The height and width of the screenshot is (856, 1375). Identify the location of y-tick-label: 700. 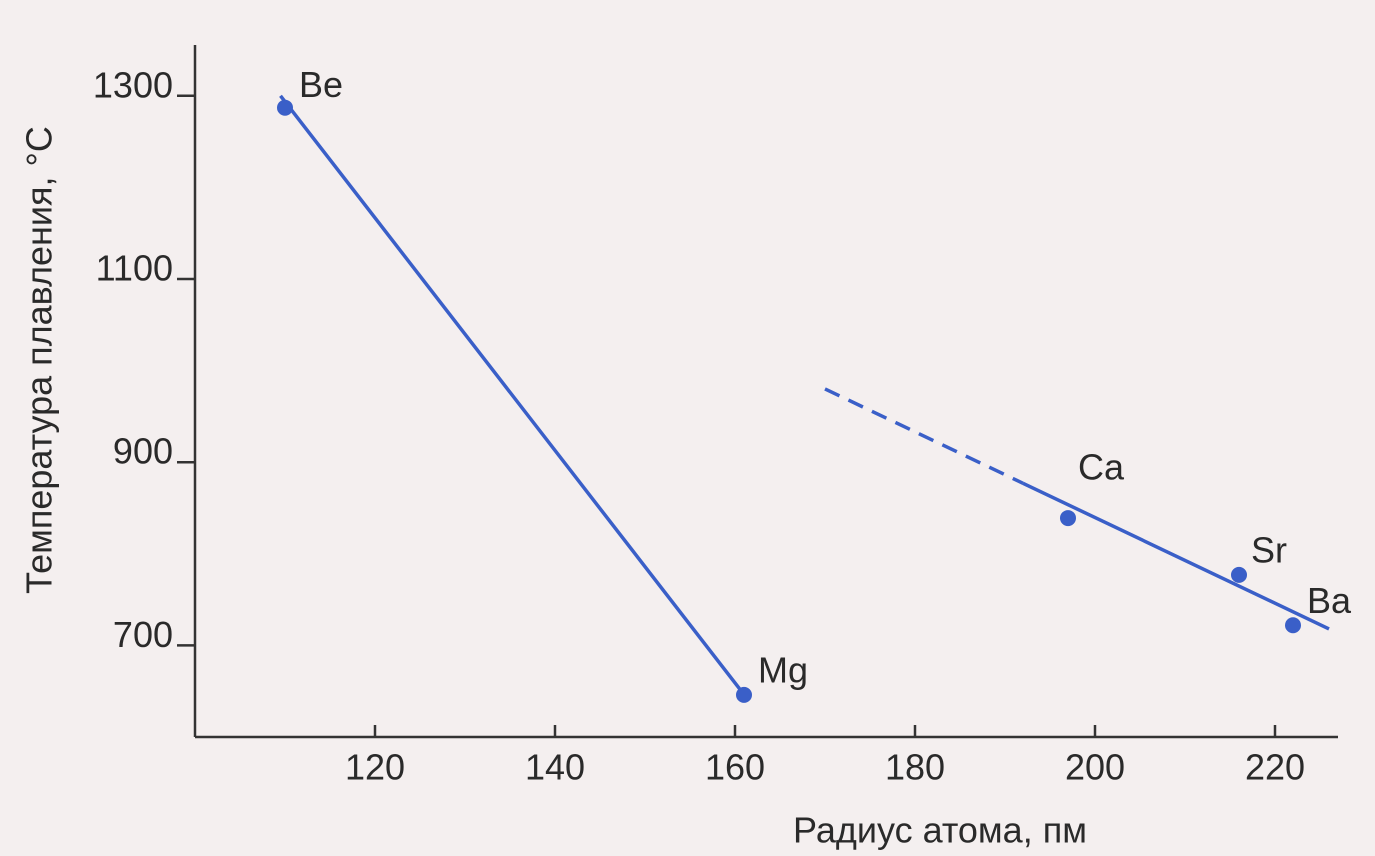
(143, 634).